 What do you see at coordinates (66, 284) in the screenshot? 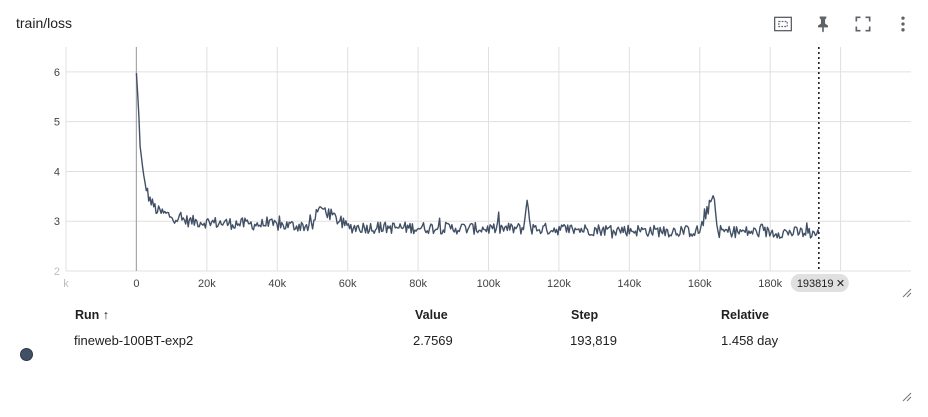
I see `x-tick-label: k` at bounding box center [66, 284].